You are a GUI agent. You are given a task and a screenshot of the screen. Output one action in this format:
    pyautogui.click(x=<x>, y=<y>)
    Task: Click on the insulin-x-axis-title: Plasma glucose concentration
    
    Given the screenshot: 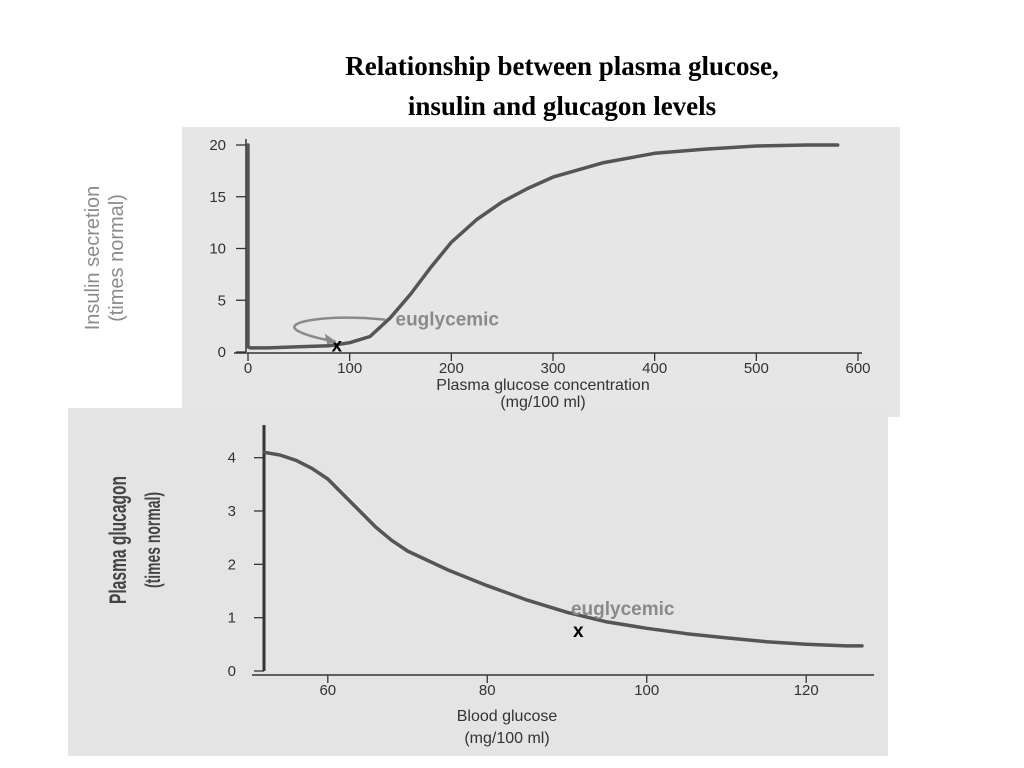 What is the action you would take?
    pyautogui.click(x=542, y=385)
    